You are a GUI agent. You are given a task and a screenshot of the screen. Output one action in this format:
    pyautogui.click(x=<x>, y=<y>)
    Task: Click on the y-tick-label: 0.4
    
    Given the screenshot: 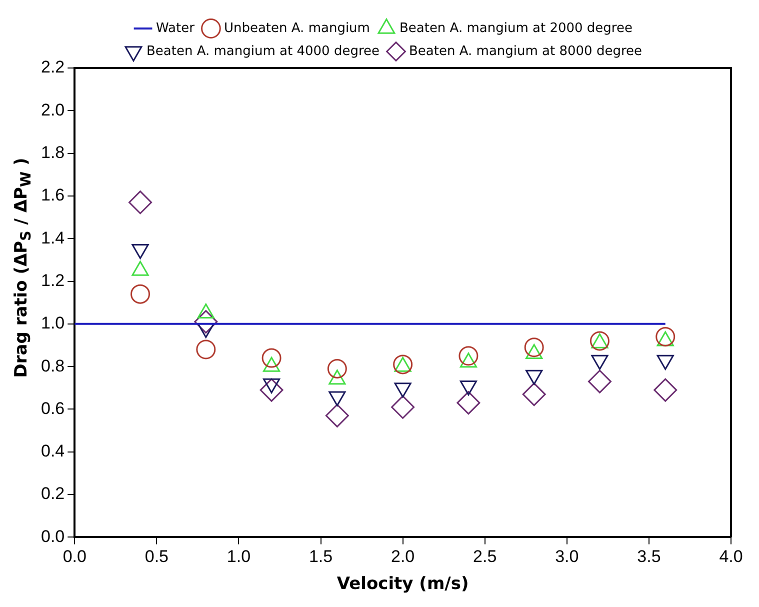 What is the action you would take?
    pyautogui.click(x=52, y=451)
    